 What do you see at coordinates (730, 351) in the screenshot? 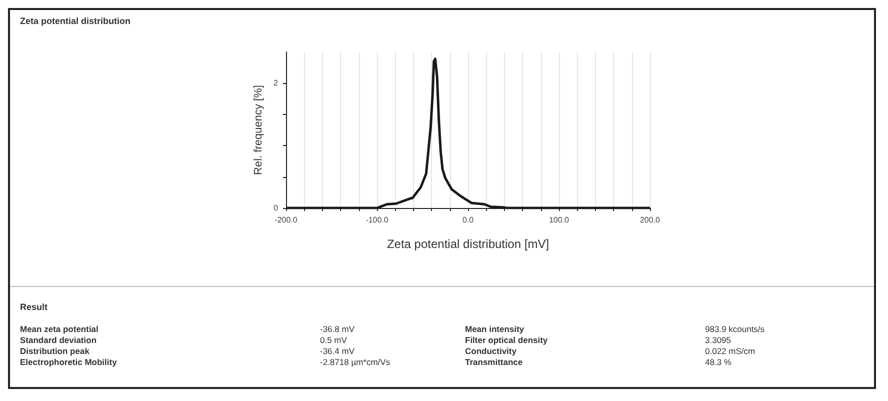
I see `text: 0.022 mS/cm` at bounding box center [730, 351].